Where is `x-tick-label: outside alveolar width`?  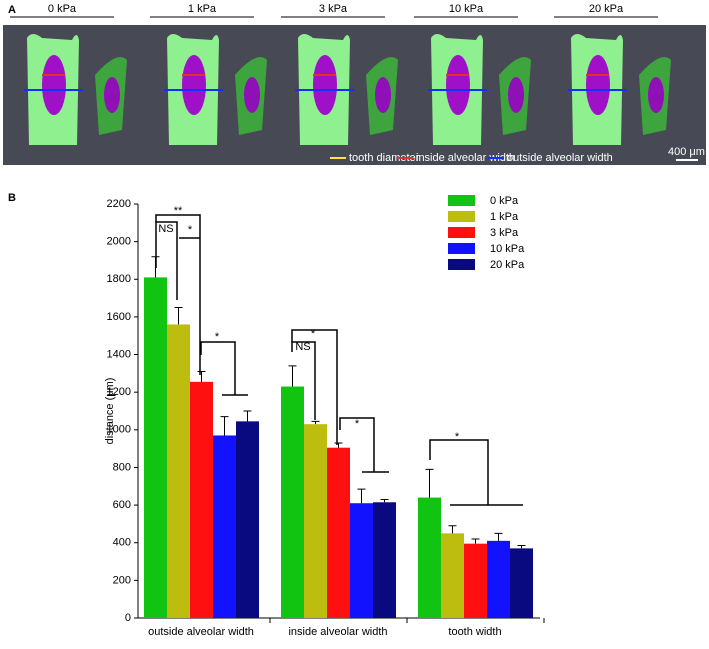
x-tick-label: outside alveolar width is located at coordinates (201, 632).